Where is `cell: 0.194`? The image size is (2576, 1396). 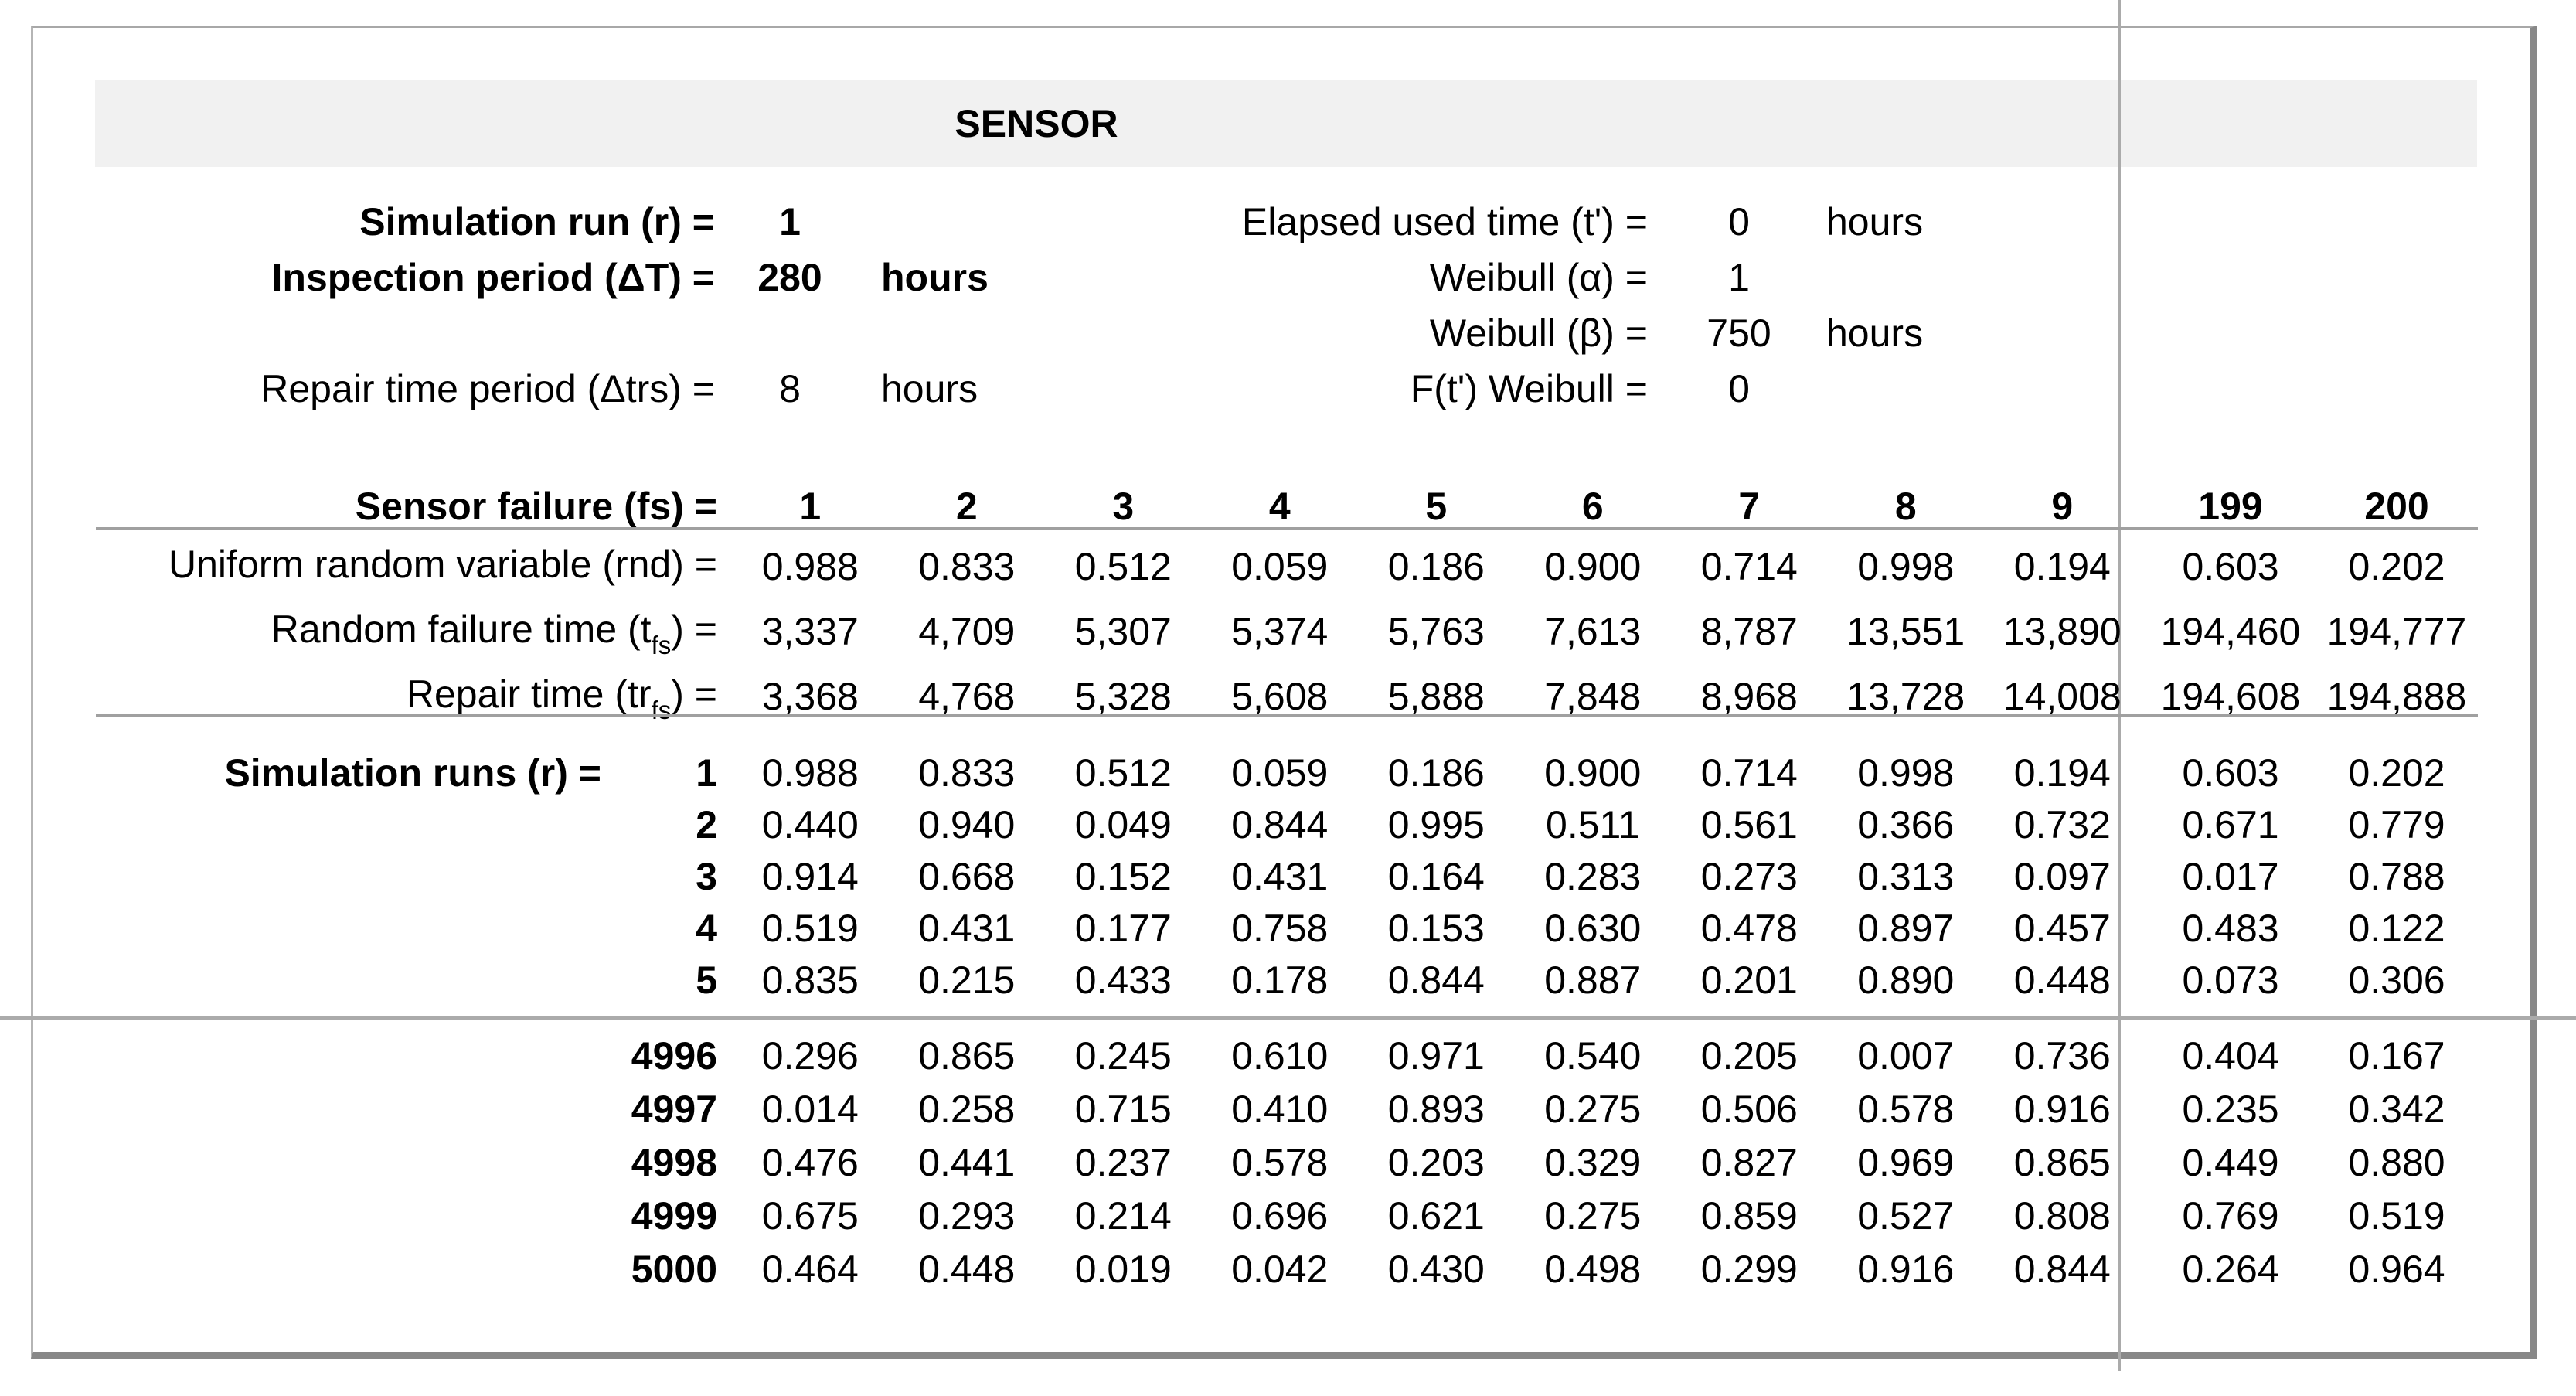 cell: 0.194 is located at coordinates (2062, 773).